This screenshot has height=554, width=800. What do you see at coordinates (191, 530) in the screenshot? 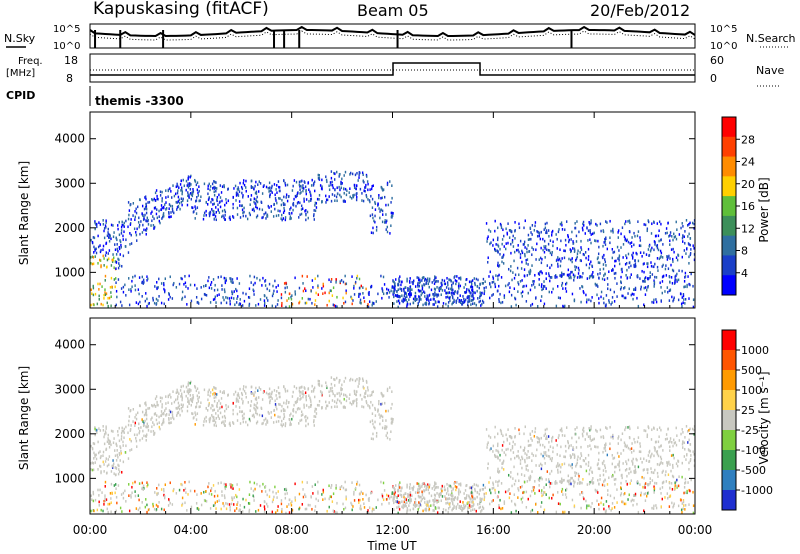
I see `time-tick-label: 04:00` at bounding box center [191, 530].